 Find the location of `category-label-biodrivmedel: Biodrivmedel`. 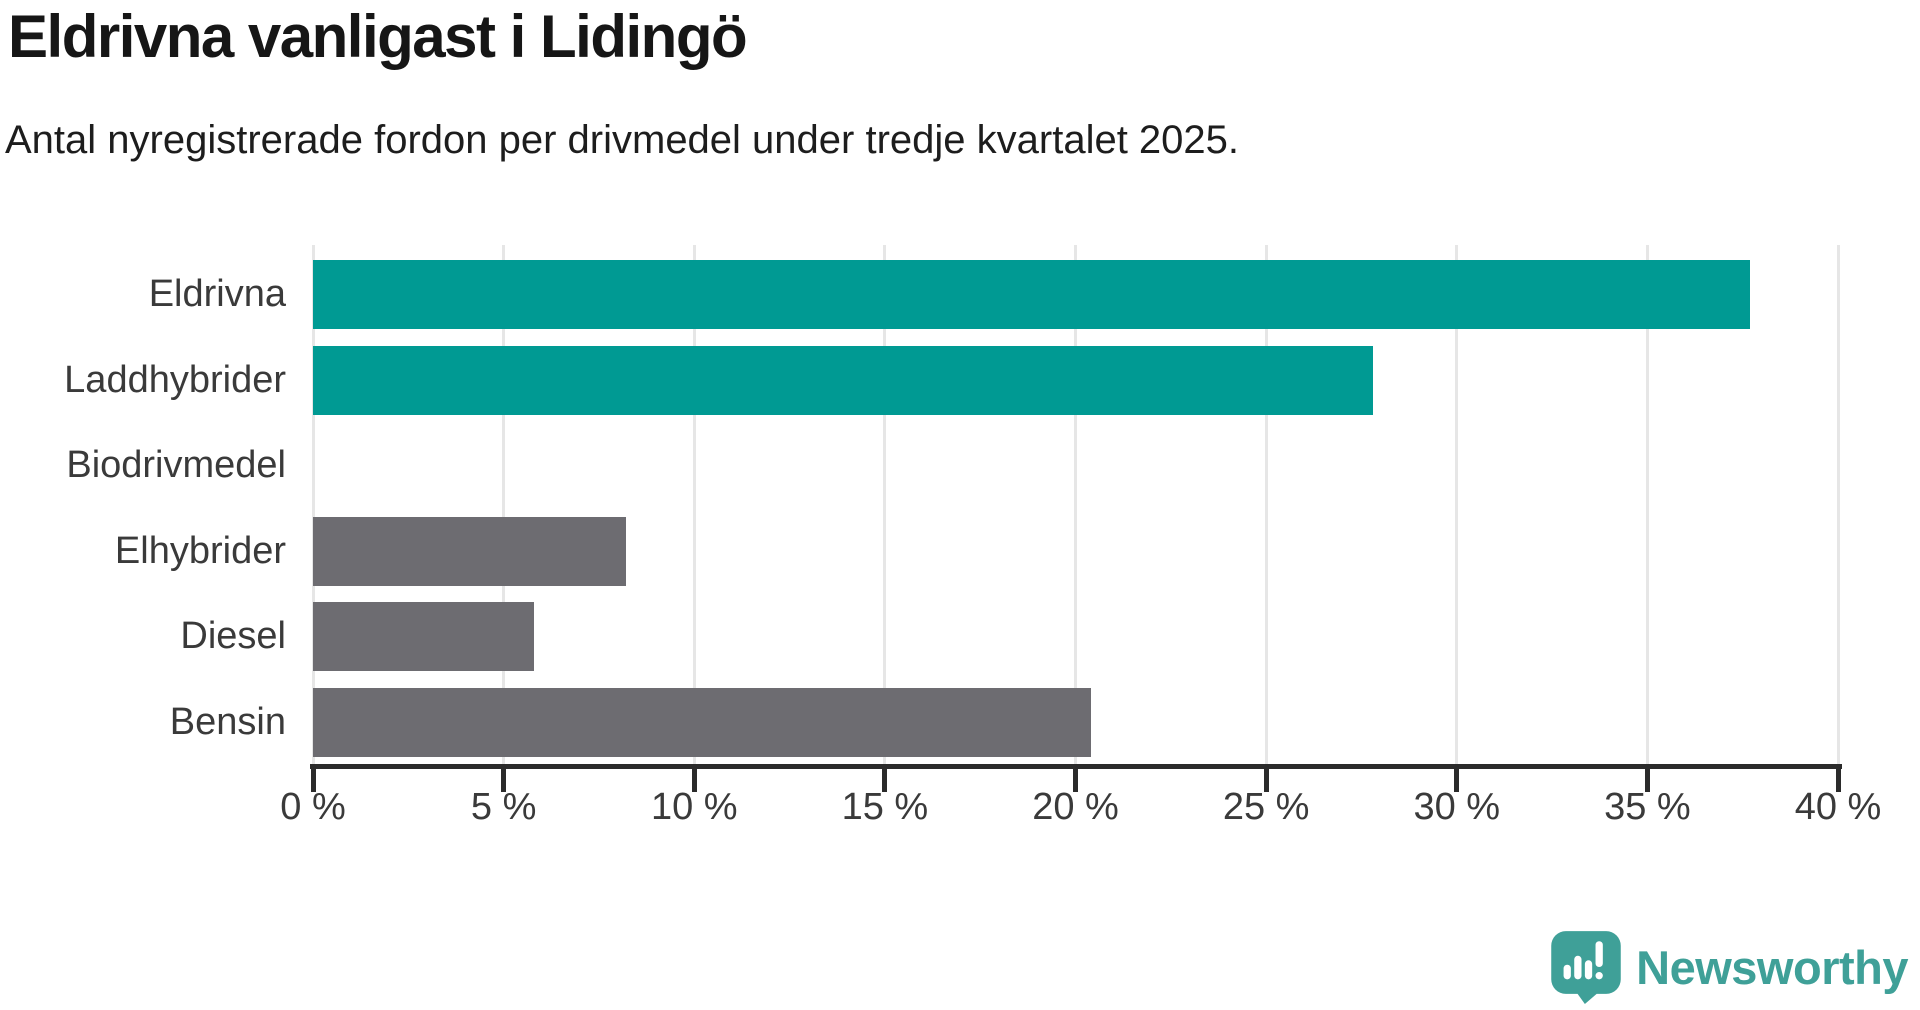

category-label-biodrivmedel: Biodrivmedel is located at coordinates (176, 465).